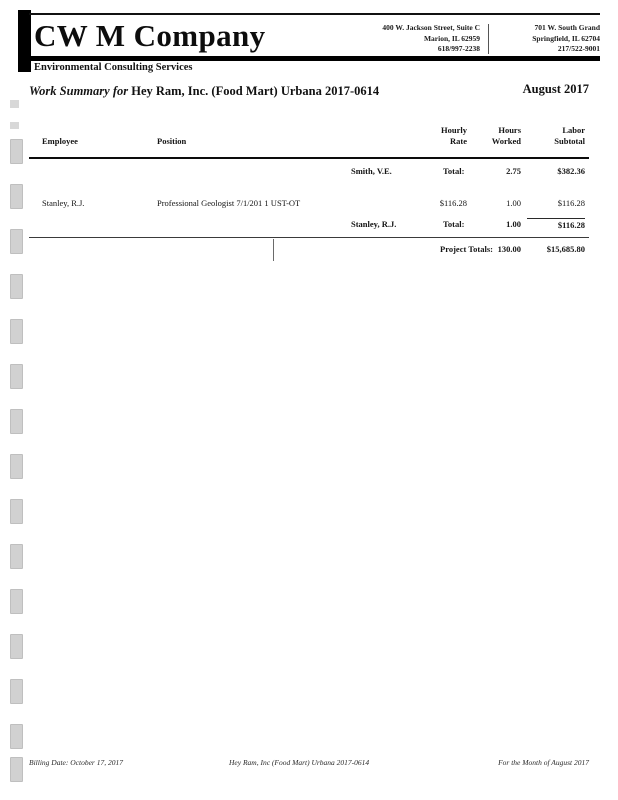 The width and height of the screenshot is (618, 800). What do you see at coordinates (453, 203) in the screenshot?
I see `row-hourly-rate: $116.28` at bounding box center [453, 203].